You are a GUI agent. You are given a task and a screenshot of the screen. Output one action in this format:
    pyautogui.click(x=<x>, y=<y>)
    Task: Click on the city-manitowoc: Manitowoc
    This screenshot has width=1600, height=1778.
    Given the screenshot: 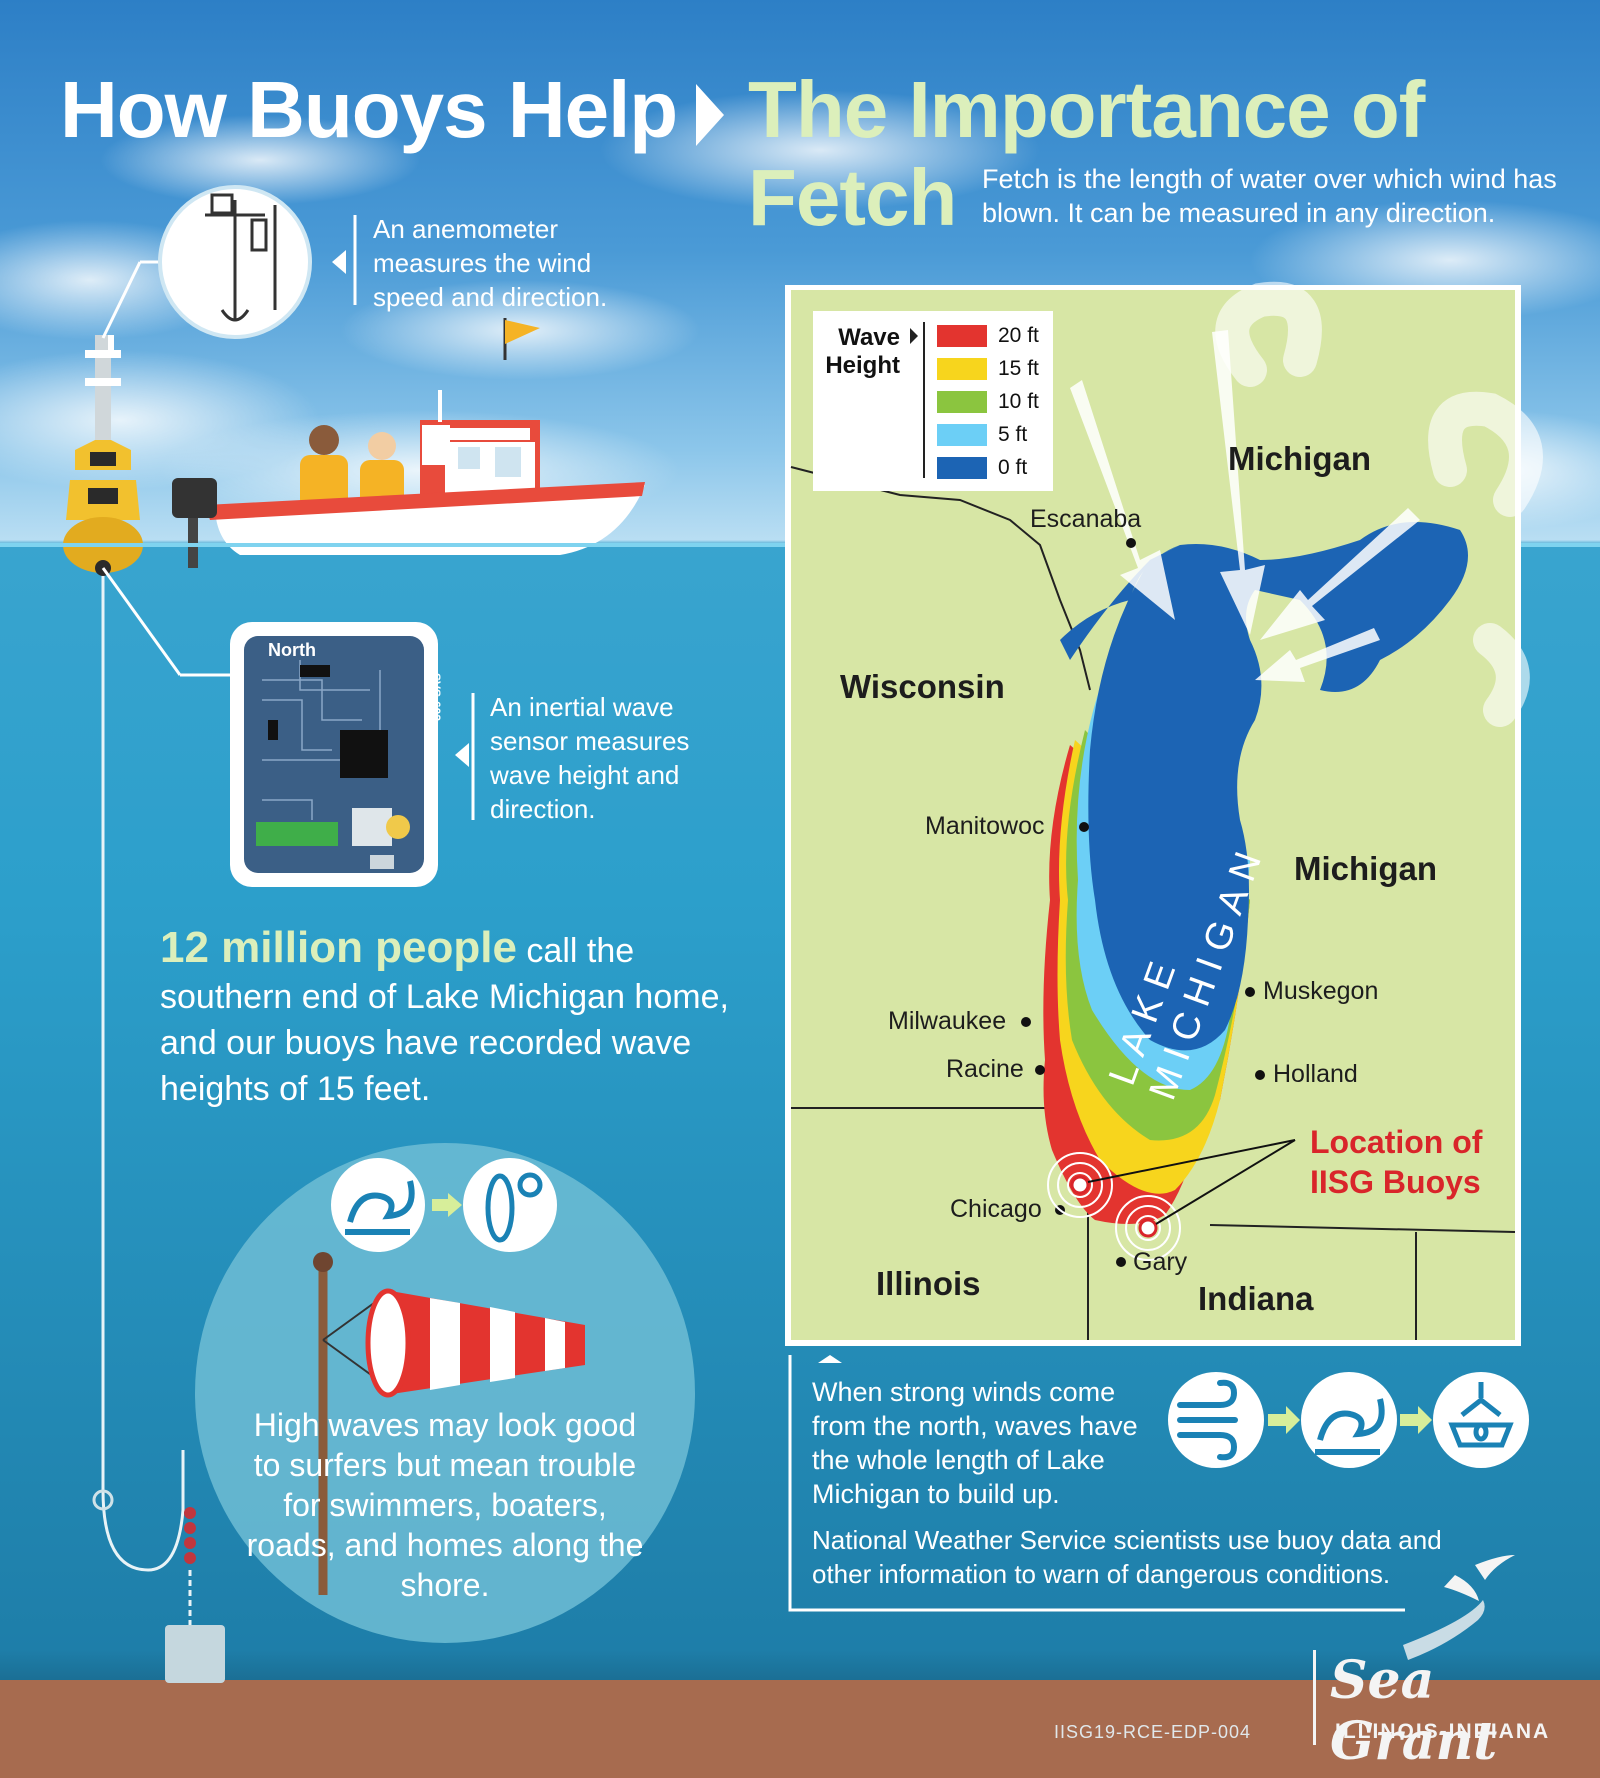 What is the action you would take?
    pyautogui.click(x=985, y=826)
    